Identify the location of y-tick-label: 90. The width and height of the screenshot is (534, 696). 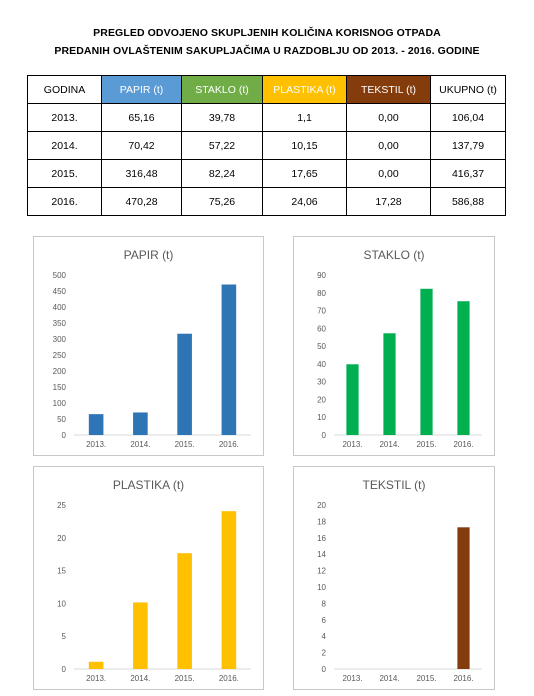
(321, 275).